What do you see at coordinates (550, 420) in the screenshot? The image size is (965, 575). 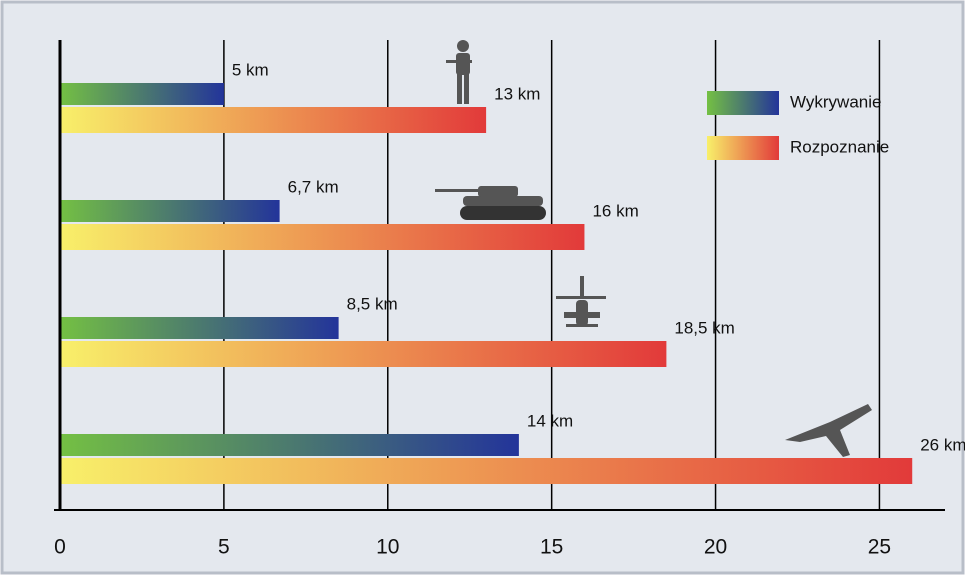 I see `value-label: 14 km` at bounding box center [550, 420].